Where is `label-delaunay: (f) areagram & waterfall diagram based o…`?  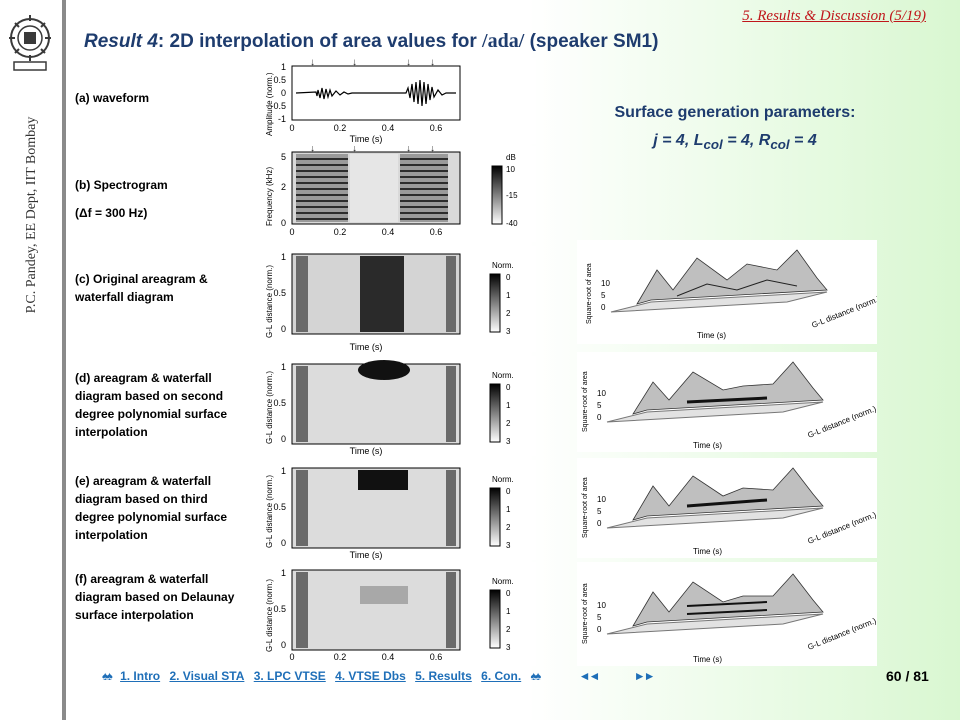
label-delaunay: (f) areagram & waterfall diagram based o… is located at coordinates (155, 597).